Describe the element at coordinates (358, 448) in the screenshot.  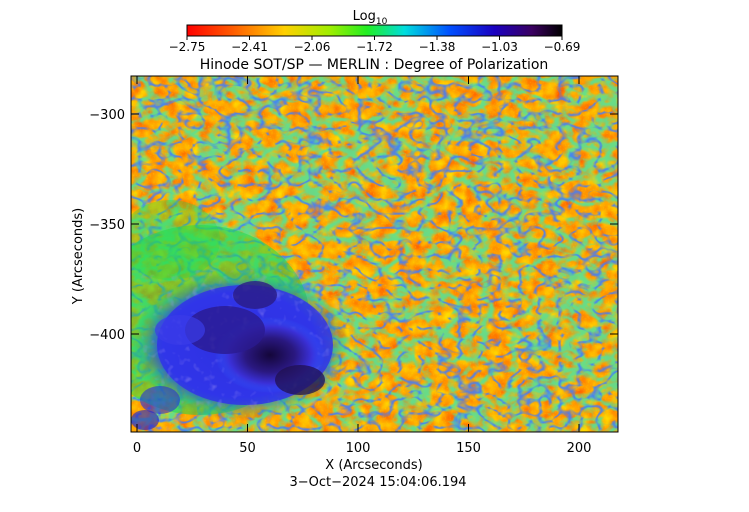
I see `x-tick-label: 100` at that location.